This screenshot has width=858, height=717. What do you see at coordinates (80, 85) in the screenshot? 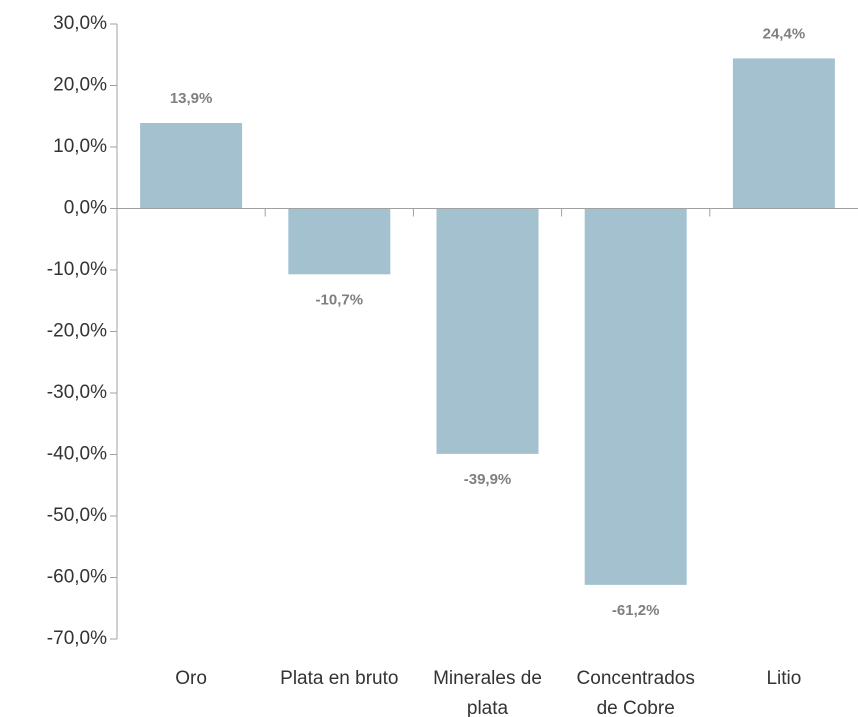
I see `y-tick-label: 20,0%` at bounding box center [80, 85].